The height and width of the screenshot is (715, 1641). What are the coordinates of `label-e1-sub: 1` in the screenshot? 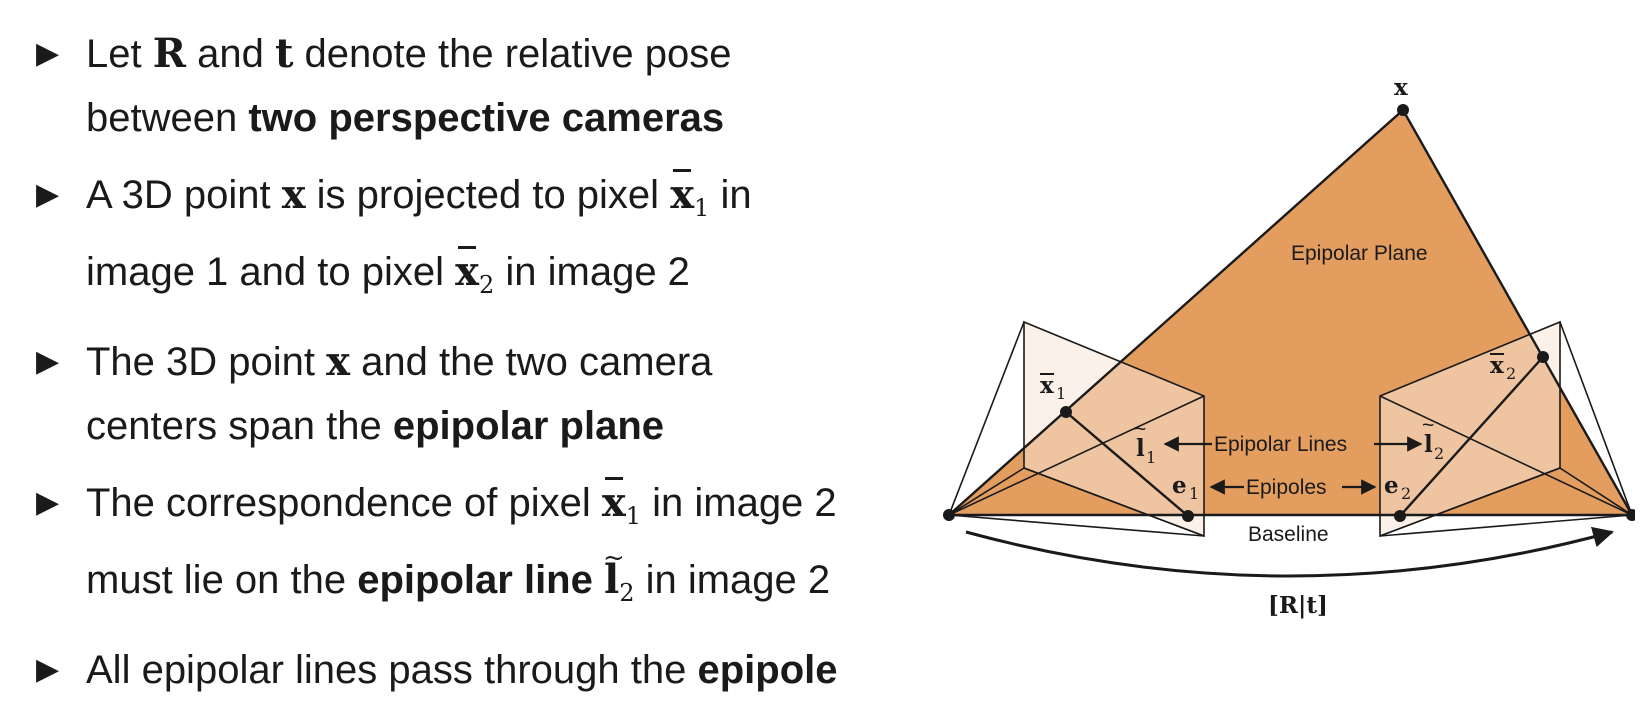 It's located at (1194, 493).